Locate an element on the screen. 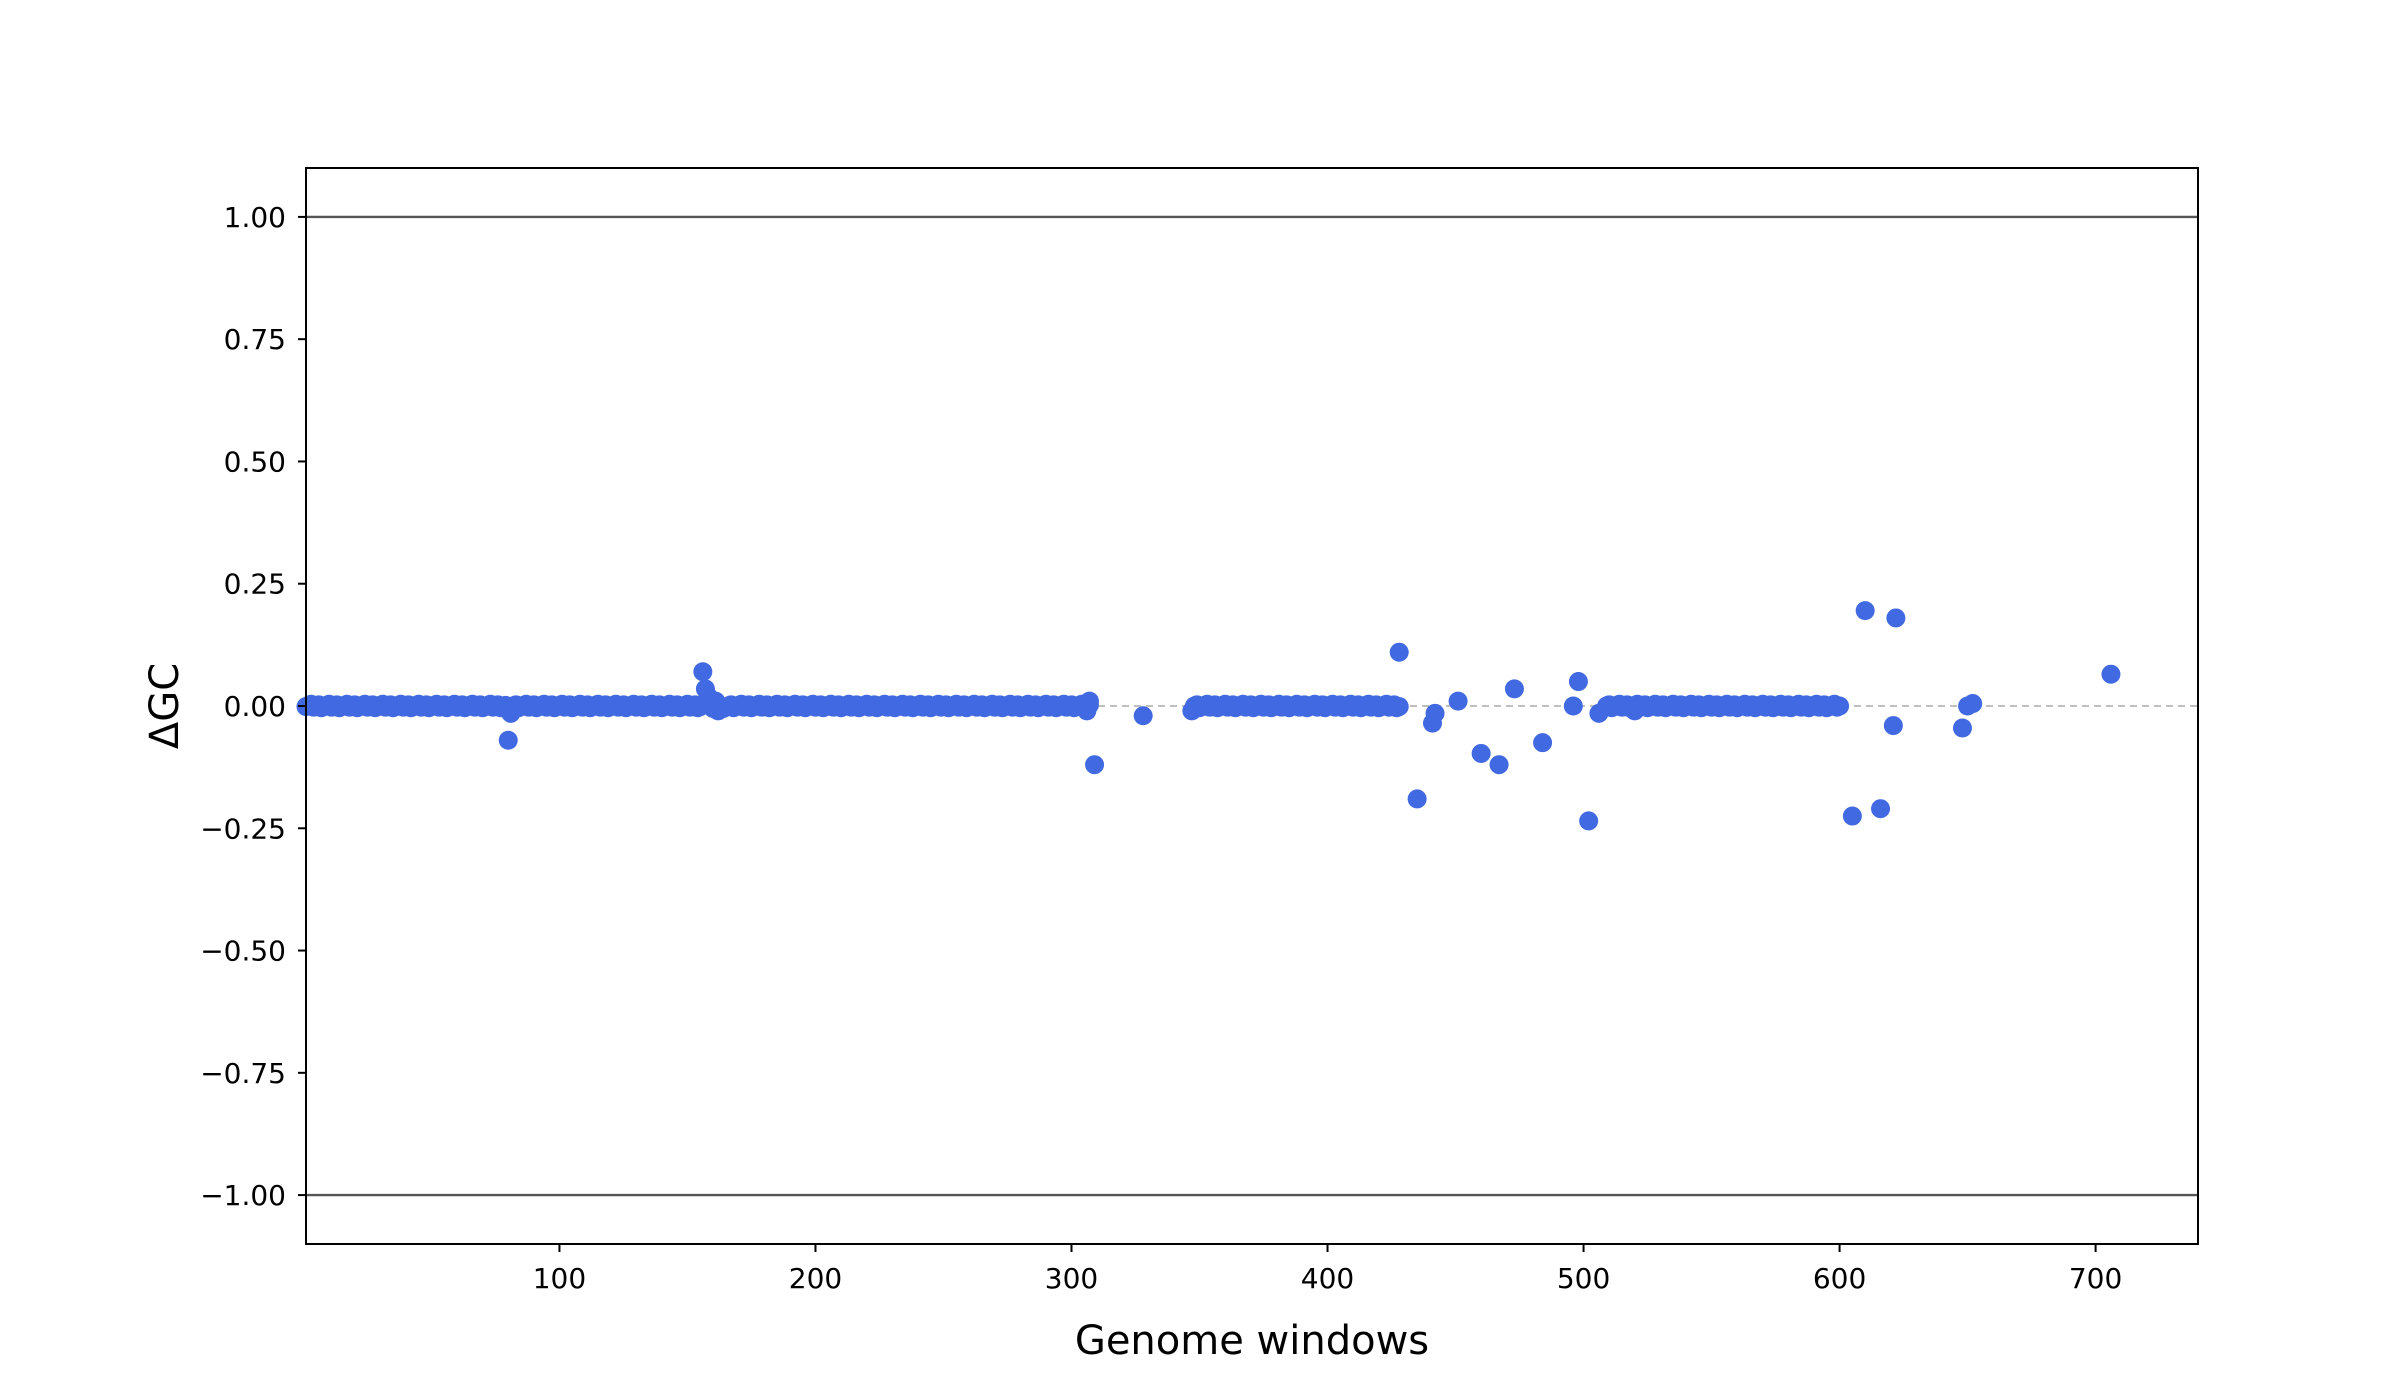 The width and height of the screenshot is (2408, 1384). y-tick-label: −0.25 is located at coordinates (243, 828).